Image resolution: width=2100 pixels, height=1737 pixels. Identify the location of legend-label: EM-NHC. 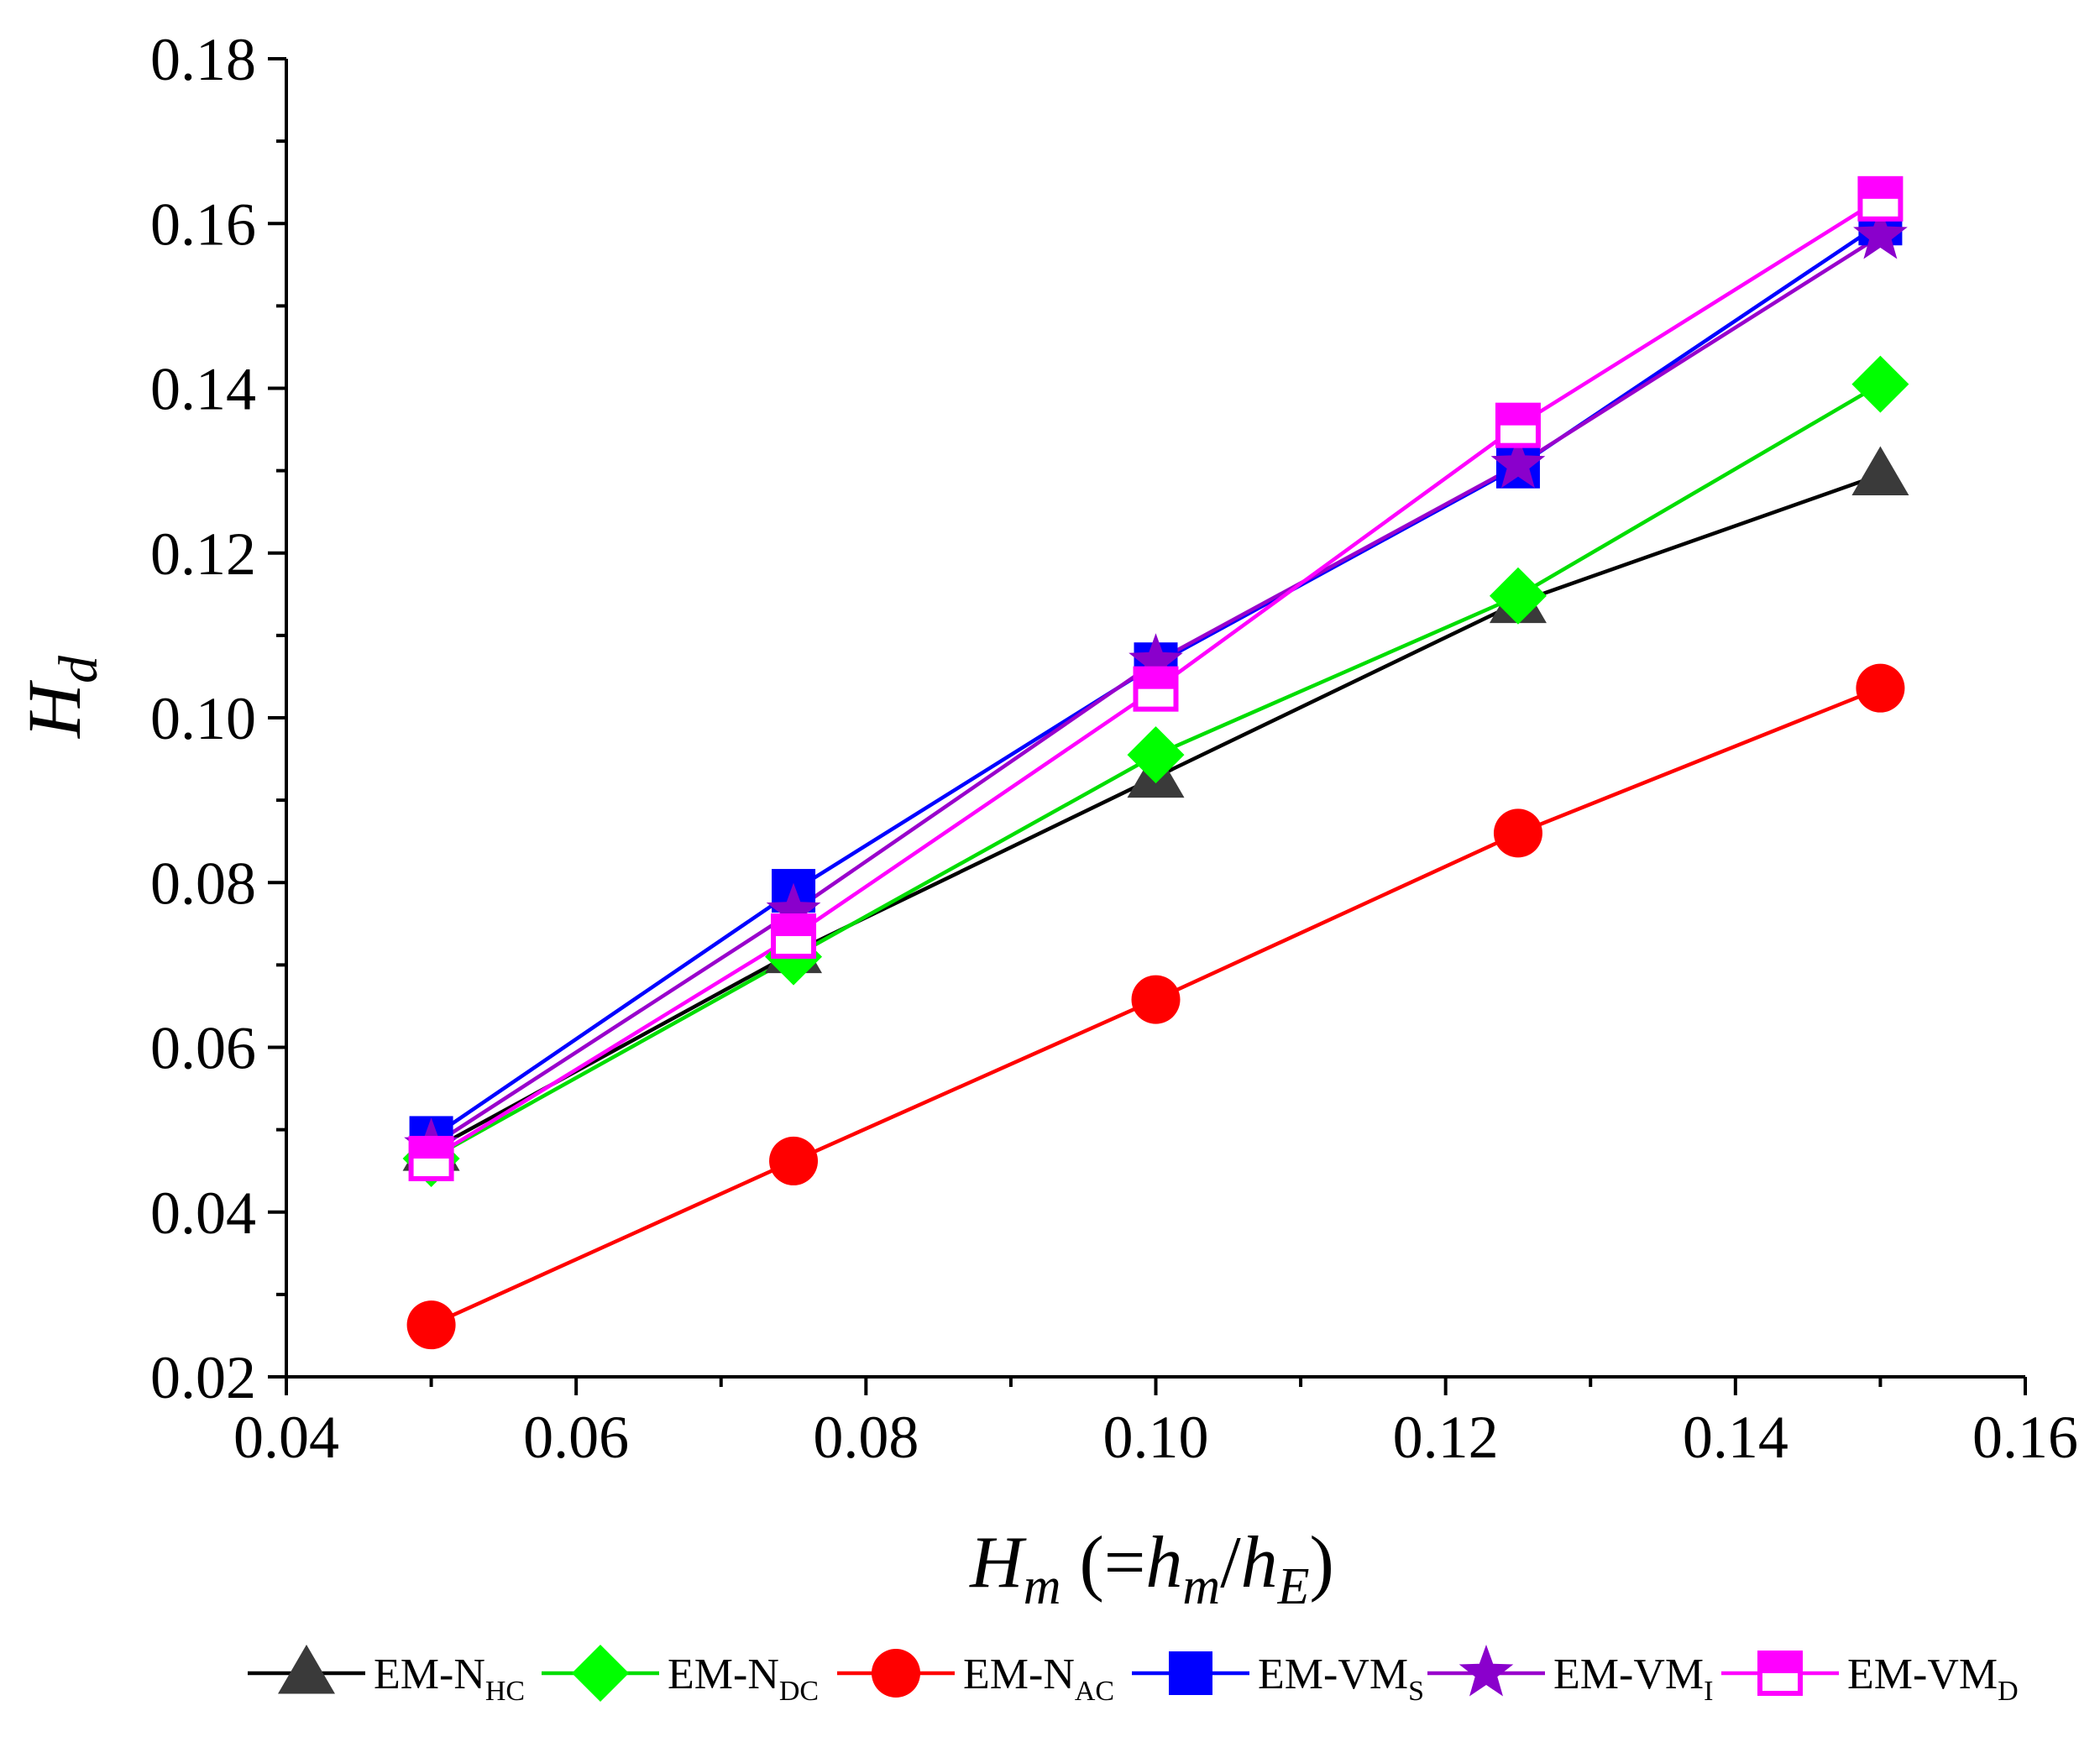
(449, 1679).